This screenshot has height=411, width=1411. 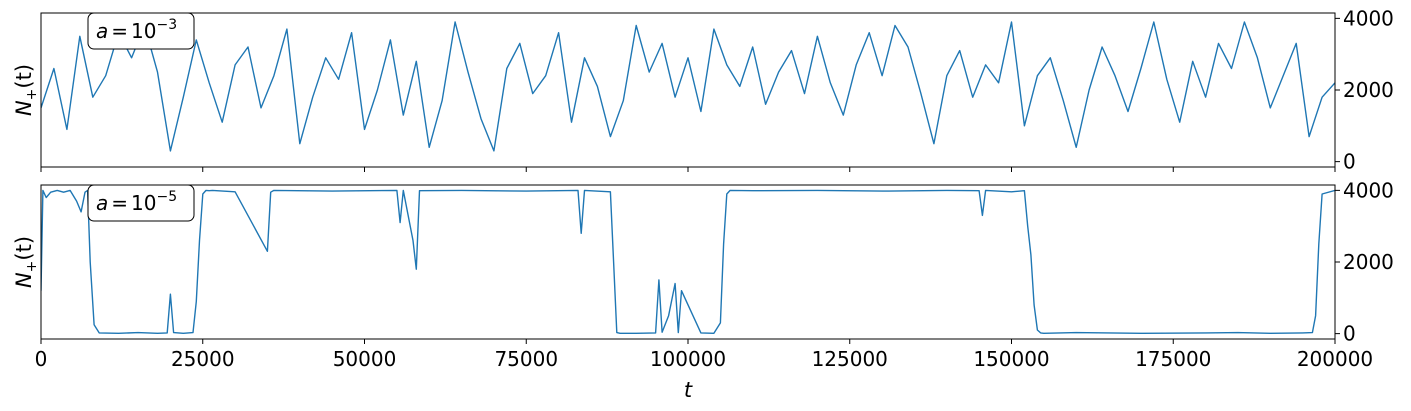 I want to click on annotation-bottom: a = 10−5, so click(x=141, y=203).